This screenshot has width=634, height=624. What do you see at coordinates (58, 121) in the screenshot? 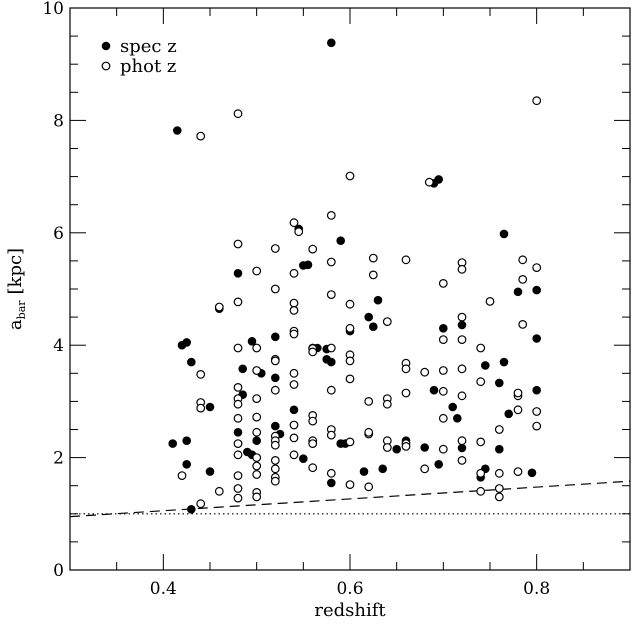
I see `y-tick-label: 8` at bounding box center [58, 121].